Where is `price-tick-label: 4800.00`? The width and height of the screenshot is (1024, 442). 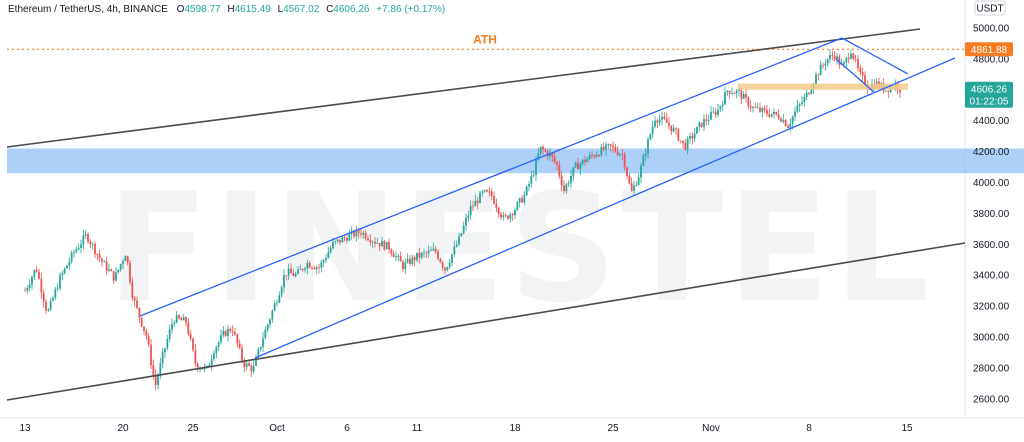
price-tick-label: 4800.00 is located at coordinates (991, 59).